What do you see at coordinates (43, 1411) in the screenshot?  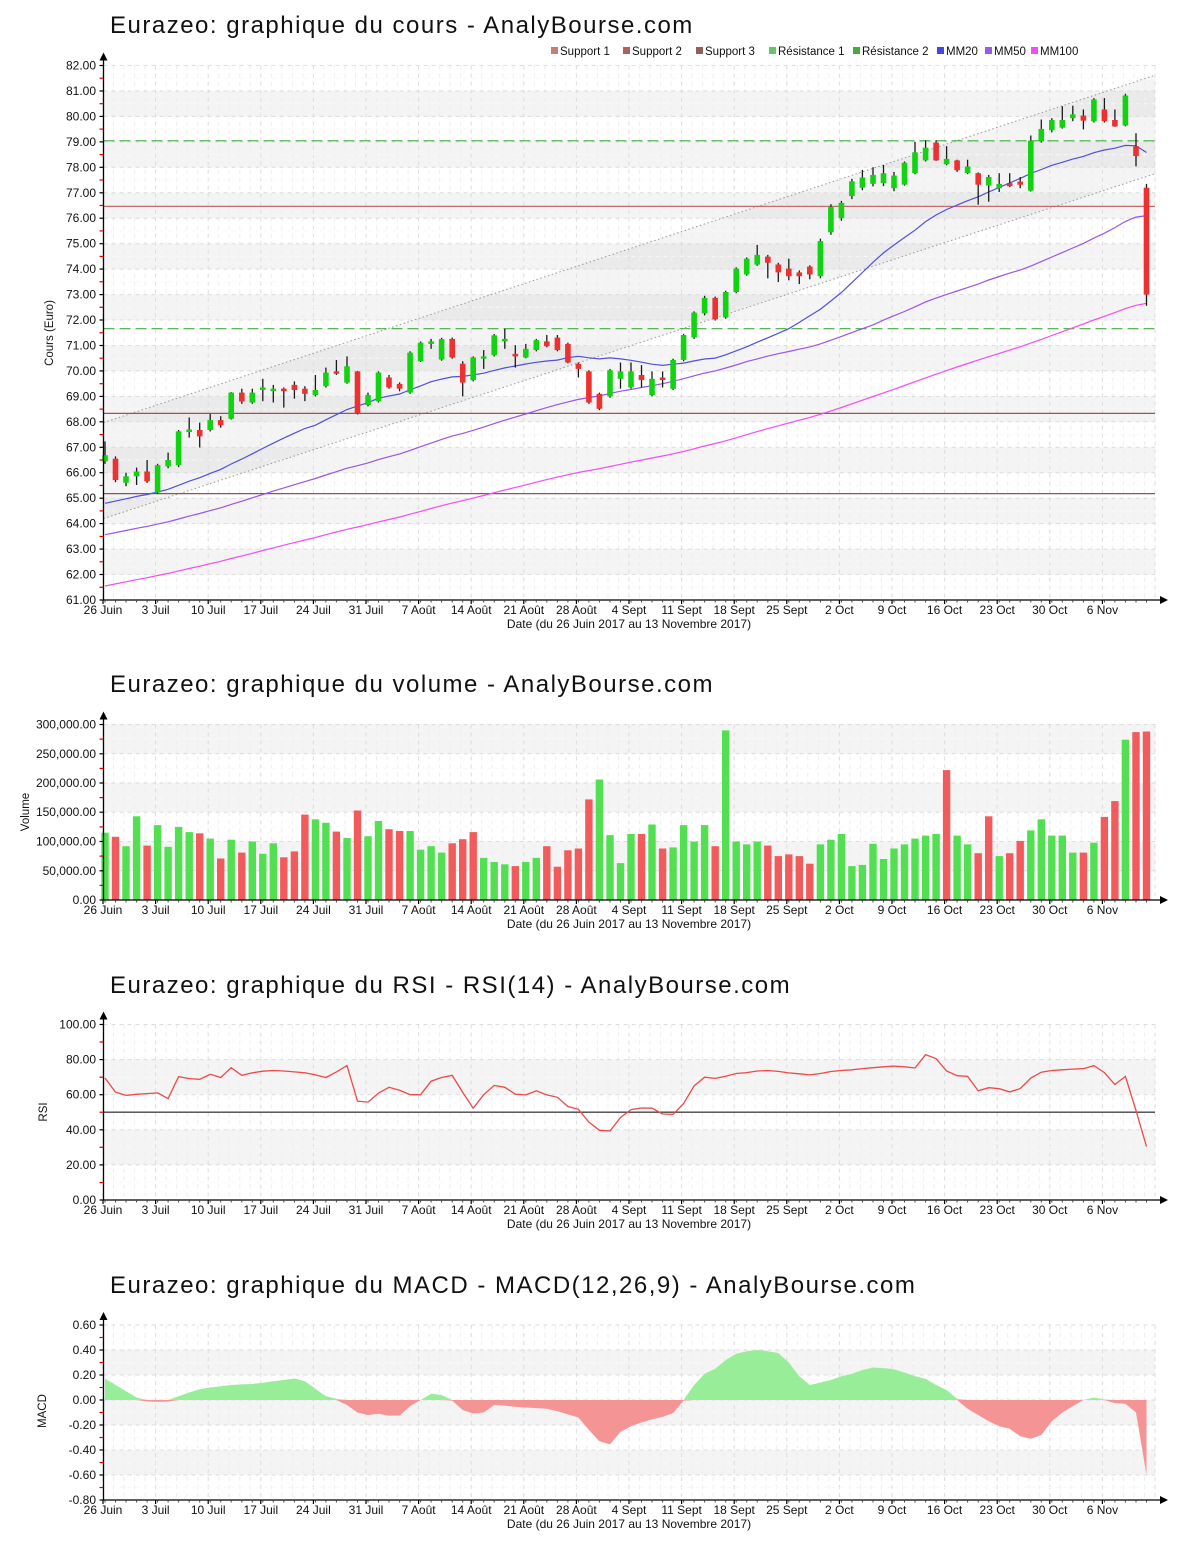 I see `svg-text: MACD` at bounding box center [43, 1411].